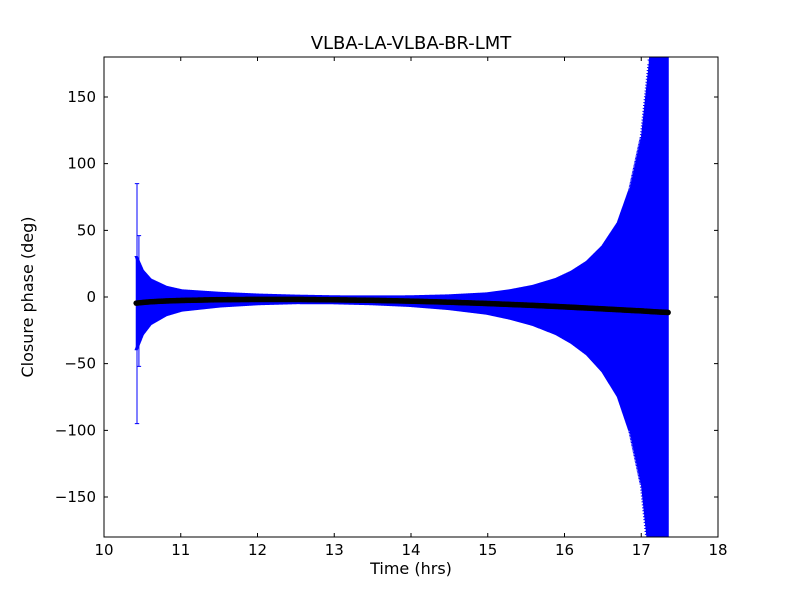 Image resolution: width=800 pixels, height=600 pixels. Describe the element at coordinates (81, 97) in the screenshot. I see `y-tick-label: 150` at that location.